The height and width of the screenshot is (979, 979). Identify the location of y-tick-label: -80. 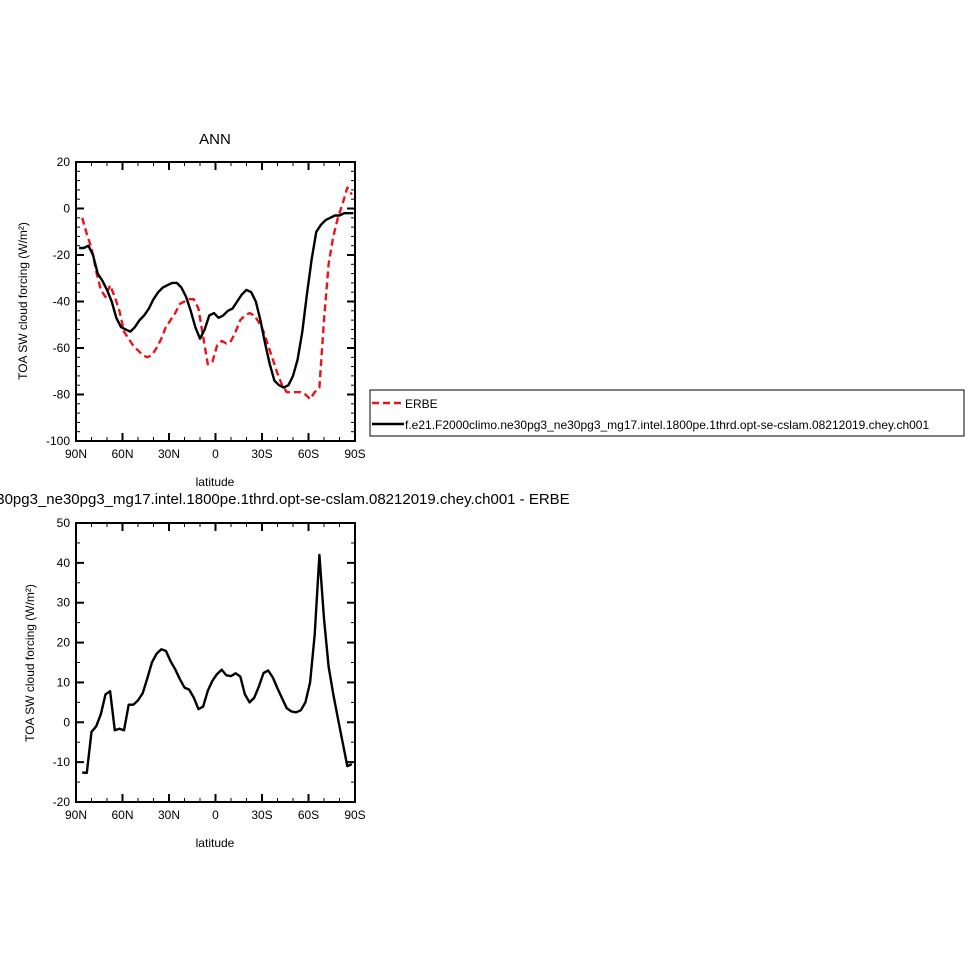
(62, 395).